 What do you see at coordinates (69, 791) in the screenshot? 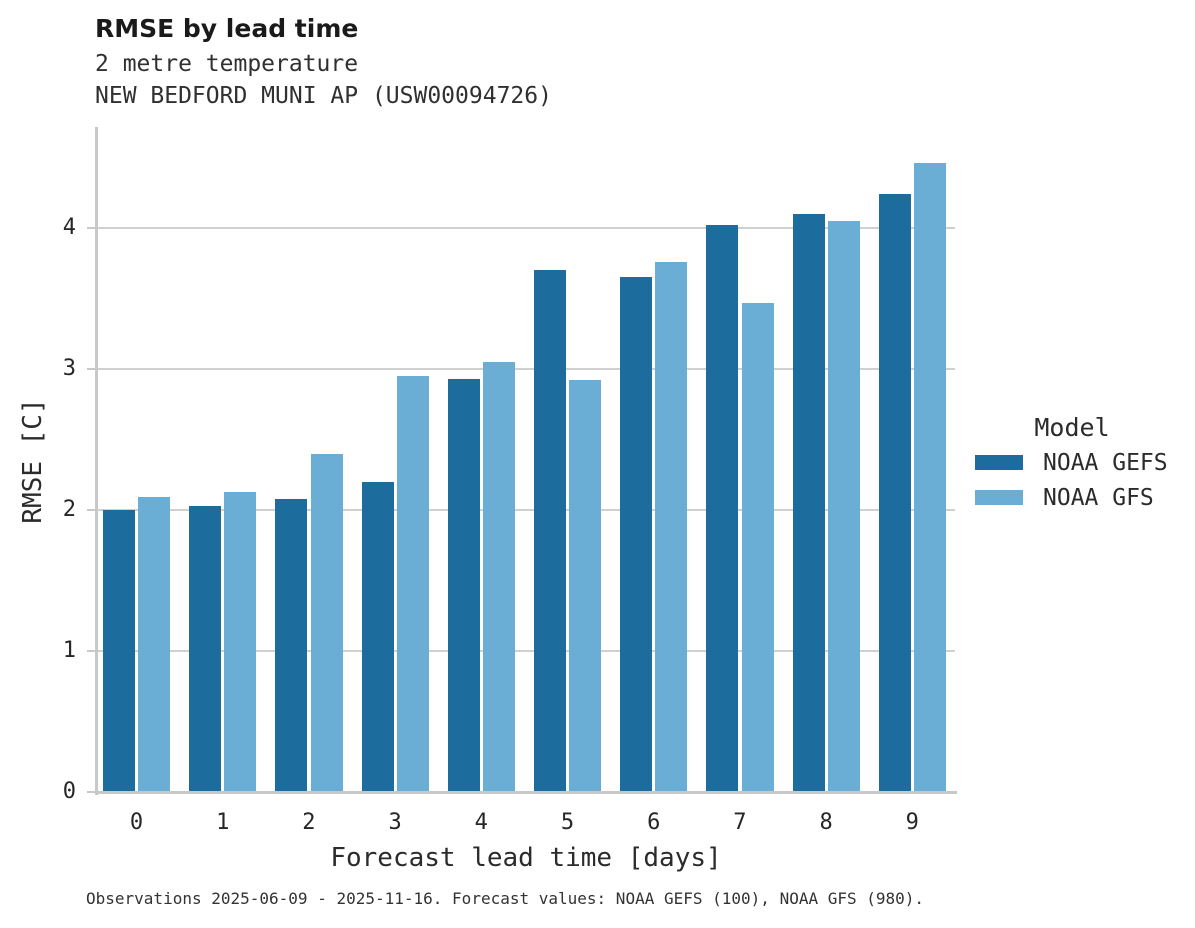
I see `y-tick-label-0: 0` at bounding box center [69, 791].